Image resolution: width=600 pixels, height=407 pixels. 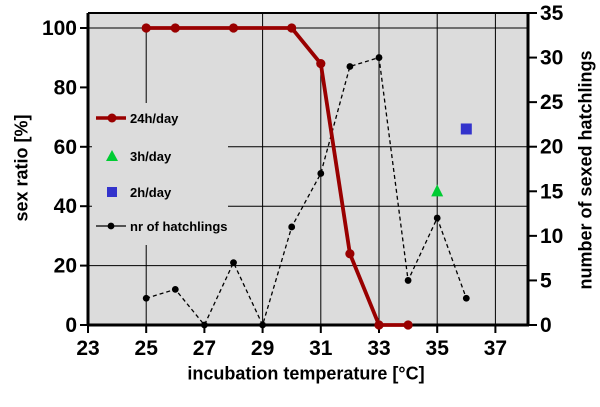 I want to click on y-left-tick-label: 20, so click(x=65, y=266).